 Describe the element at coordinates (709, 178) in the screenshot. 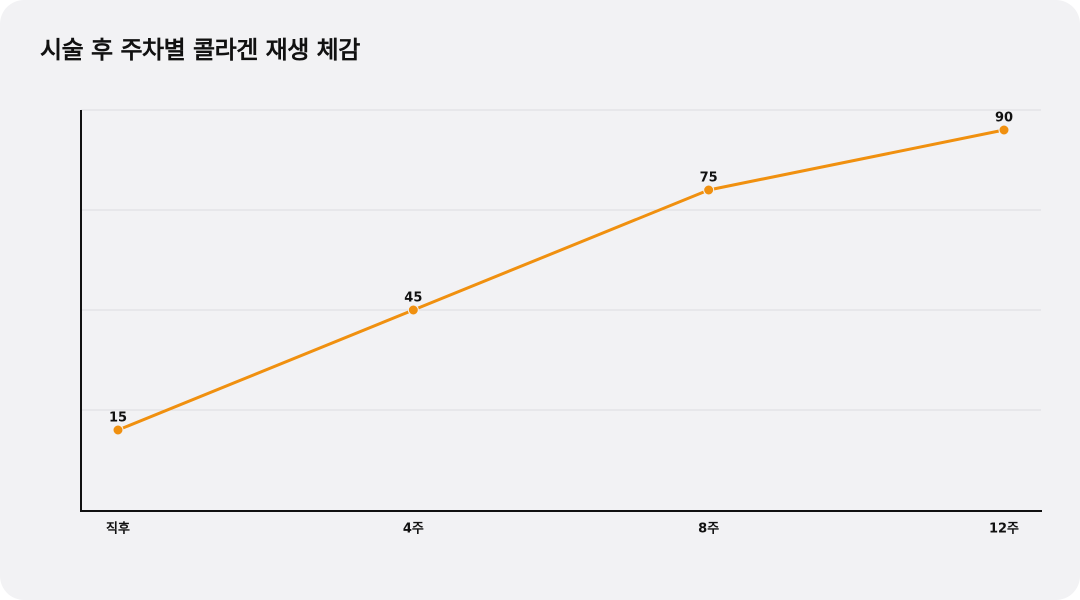

I see `data-label: 75` at that location.